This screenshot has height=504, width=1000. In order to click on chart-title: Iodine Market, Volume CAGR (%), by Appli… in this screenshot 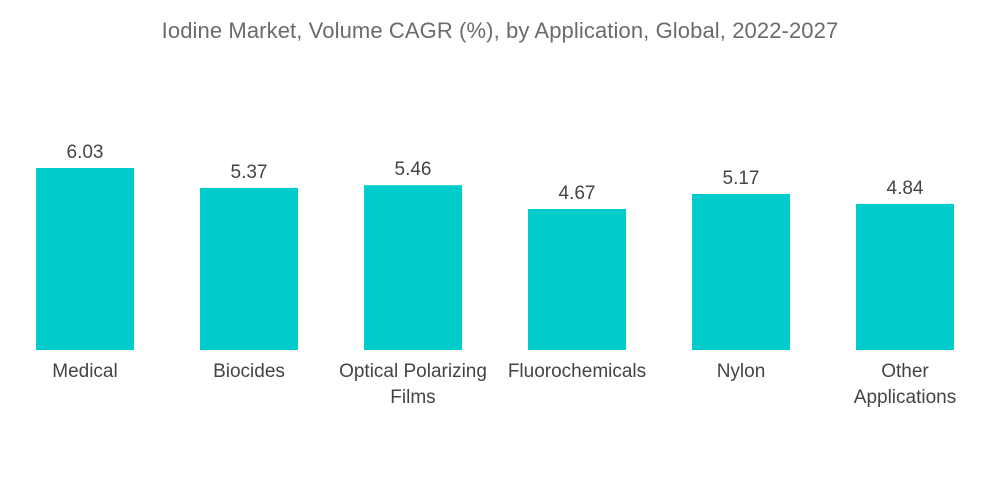, I will do `click(500, 30)`.